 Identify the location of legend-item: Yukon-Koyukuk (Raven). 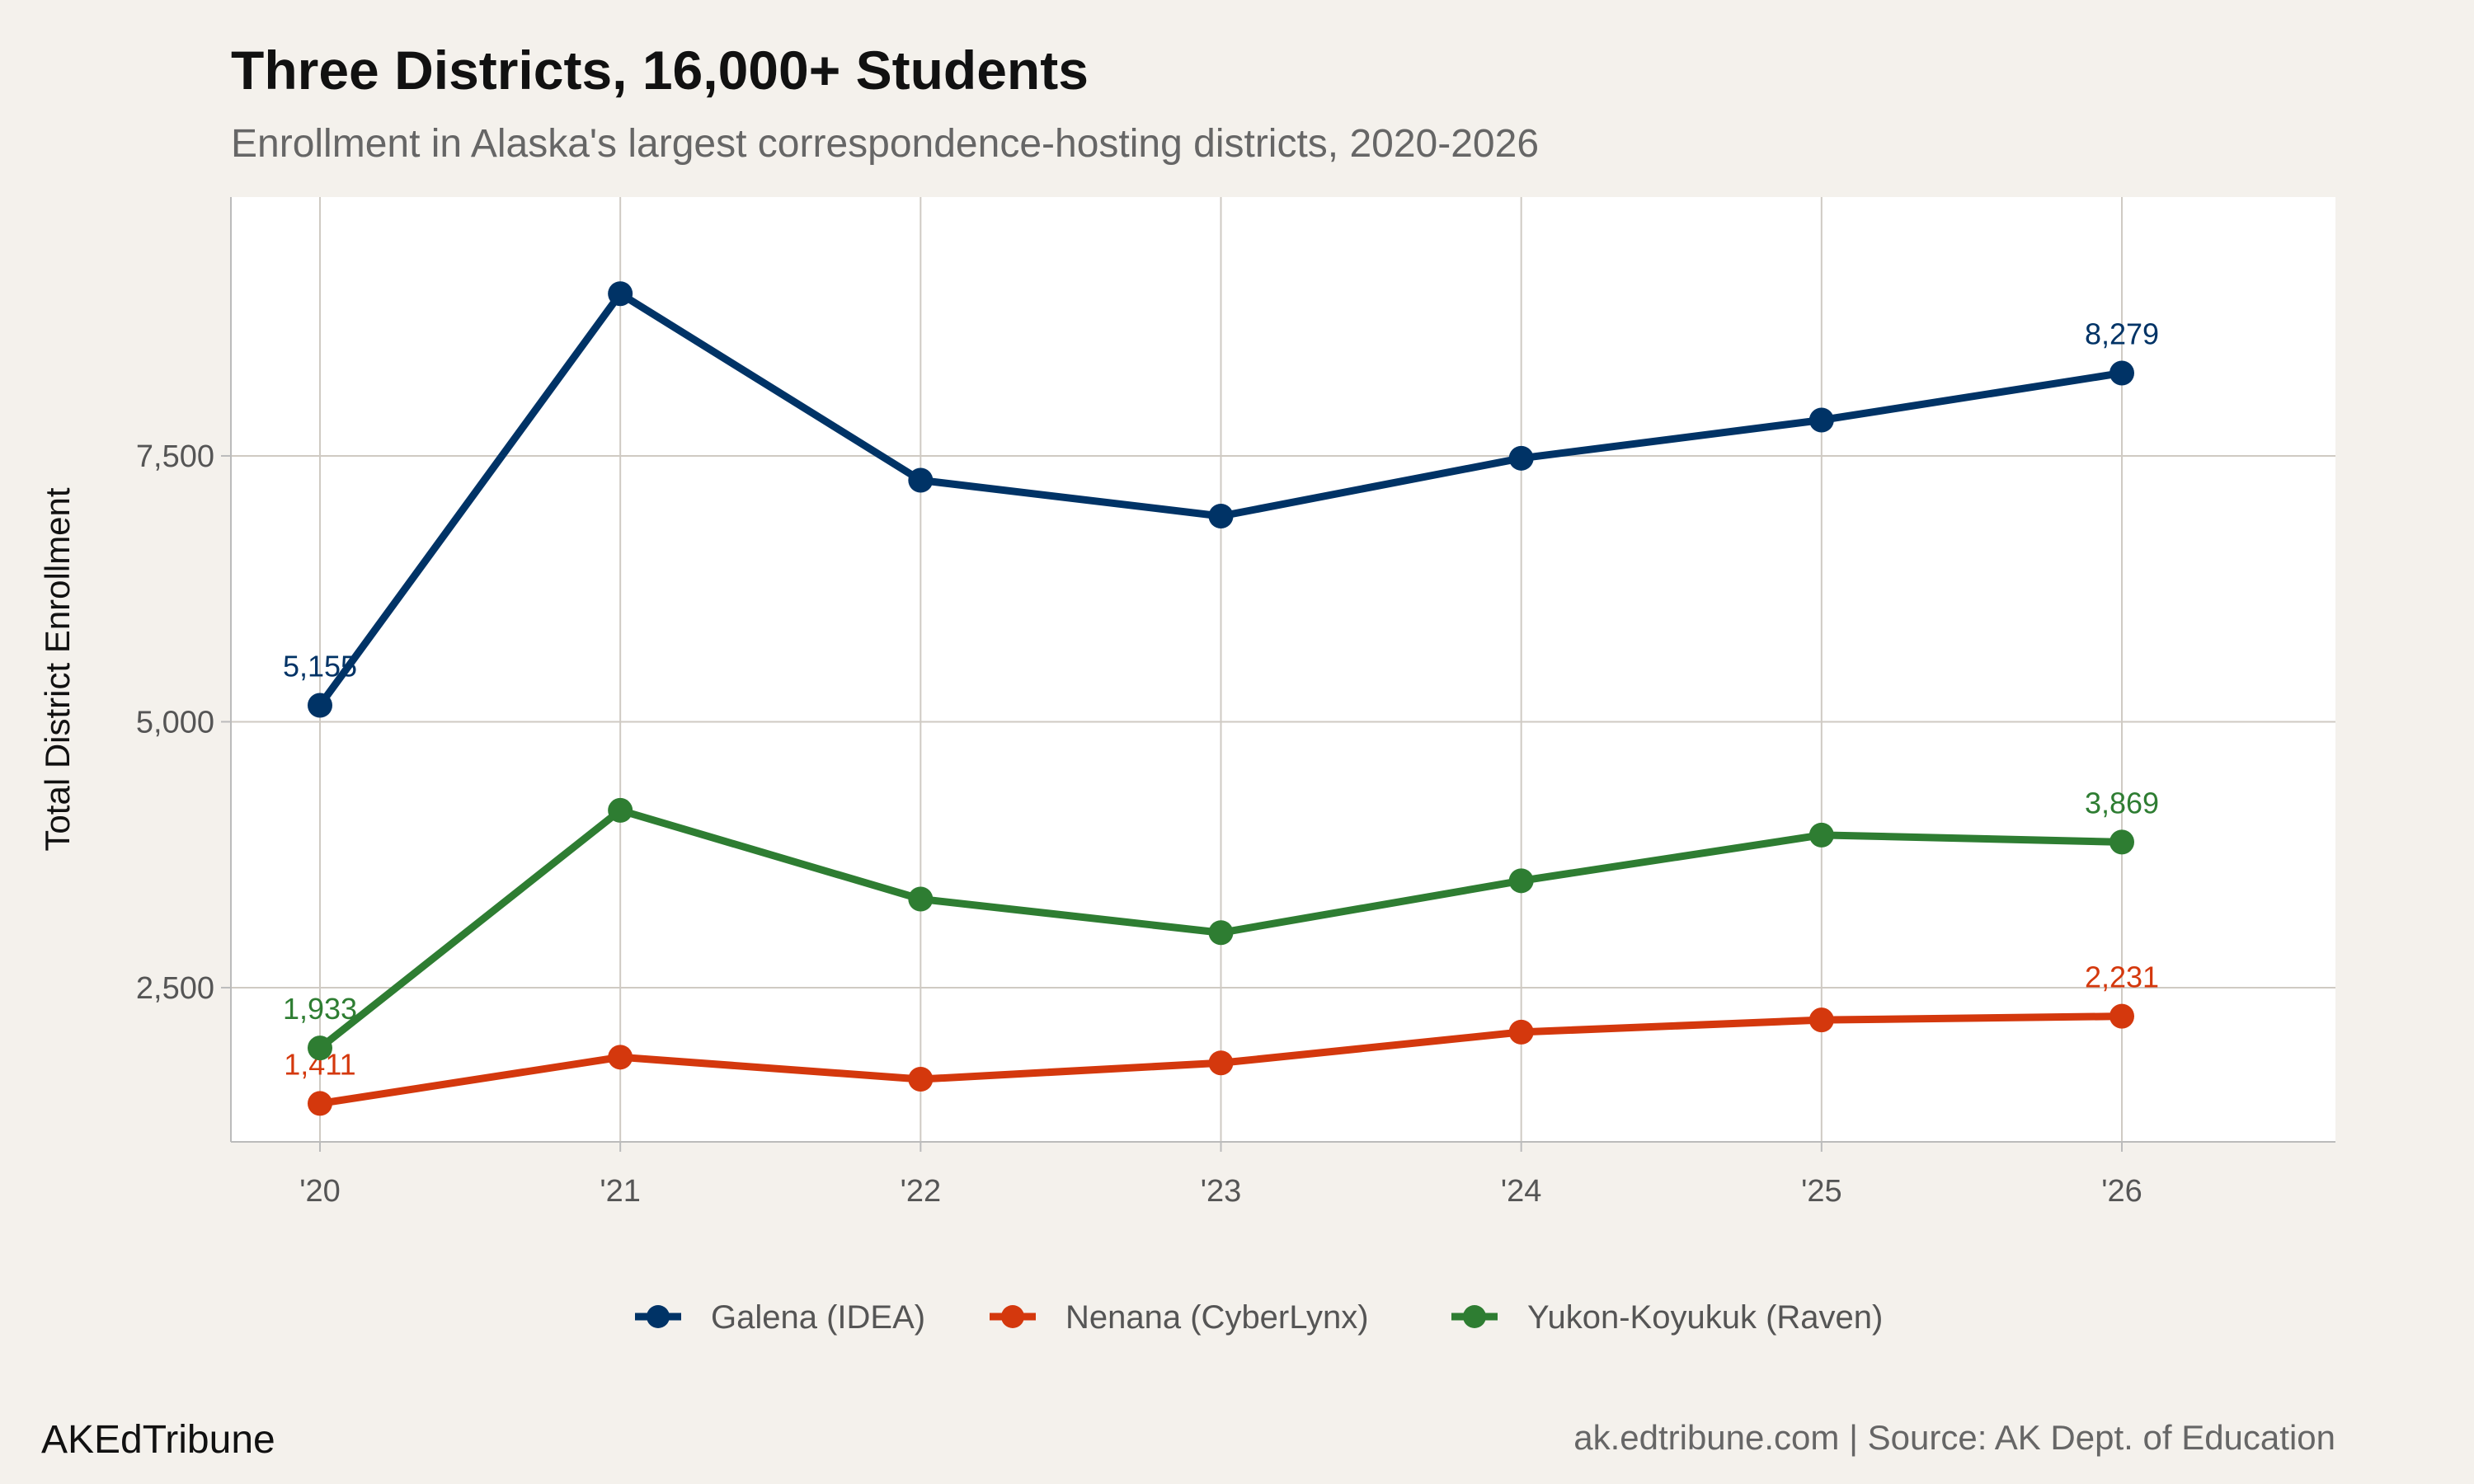
(1667, 1317).